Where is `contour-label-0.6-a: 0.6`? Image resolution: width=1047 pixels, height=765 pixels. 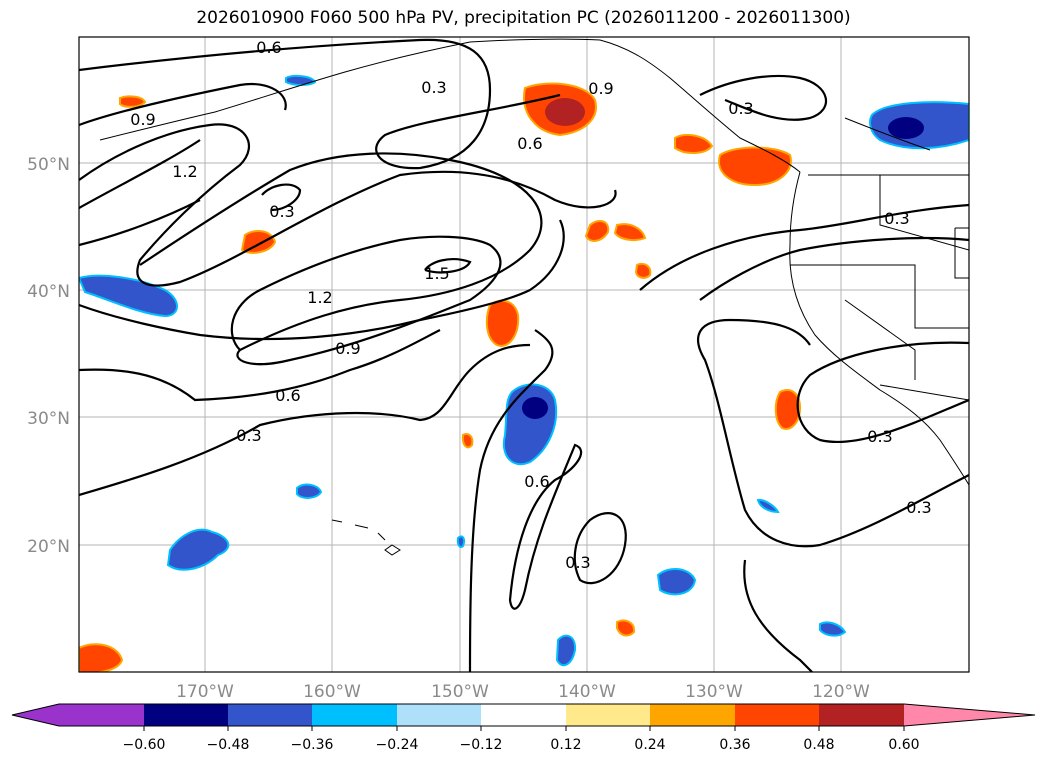 contour-label-0.6-a: 0.6 is located at coordinates (268, 47).